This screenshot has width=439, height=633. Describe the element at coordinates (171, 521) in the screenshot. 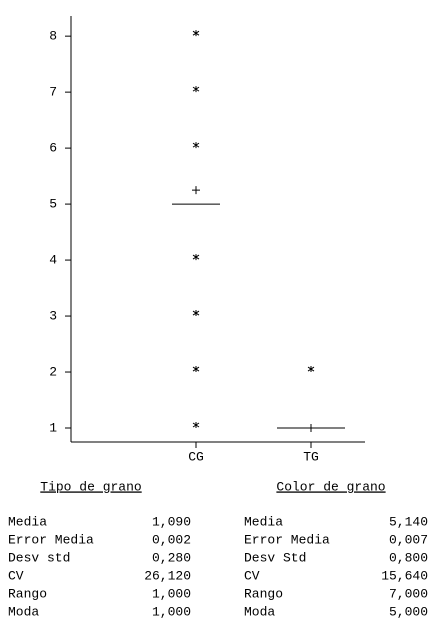

I see `row-value: 1,090` at that location.